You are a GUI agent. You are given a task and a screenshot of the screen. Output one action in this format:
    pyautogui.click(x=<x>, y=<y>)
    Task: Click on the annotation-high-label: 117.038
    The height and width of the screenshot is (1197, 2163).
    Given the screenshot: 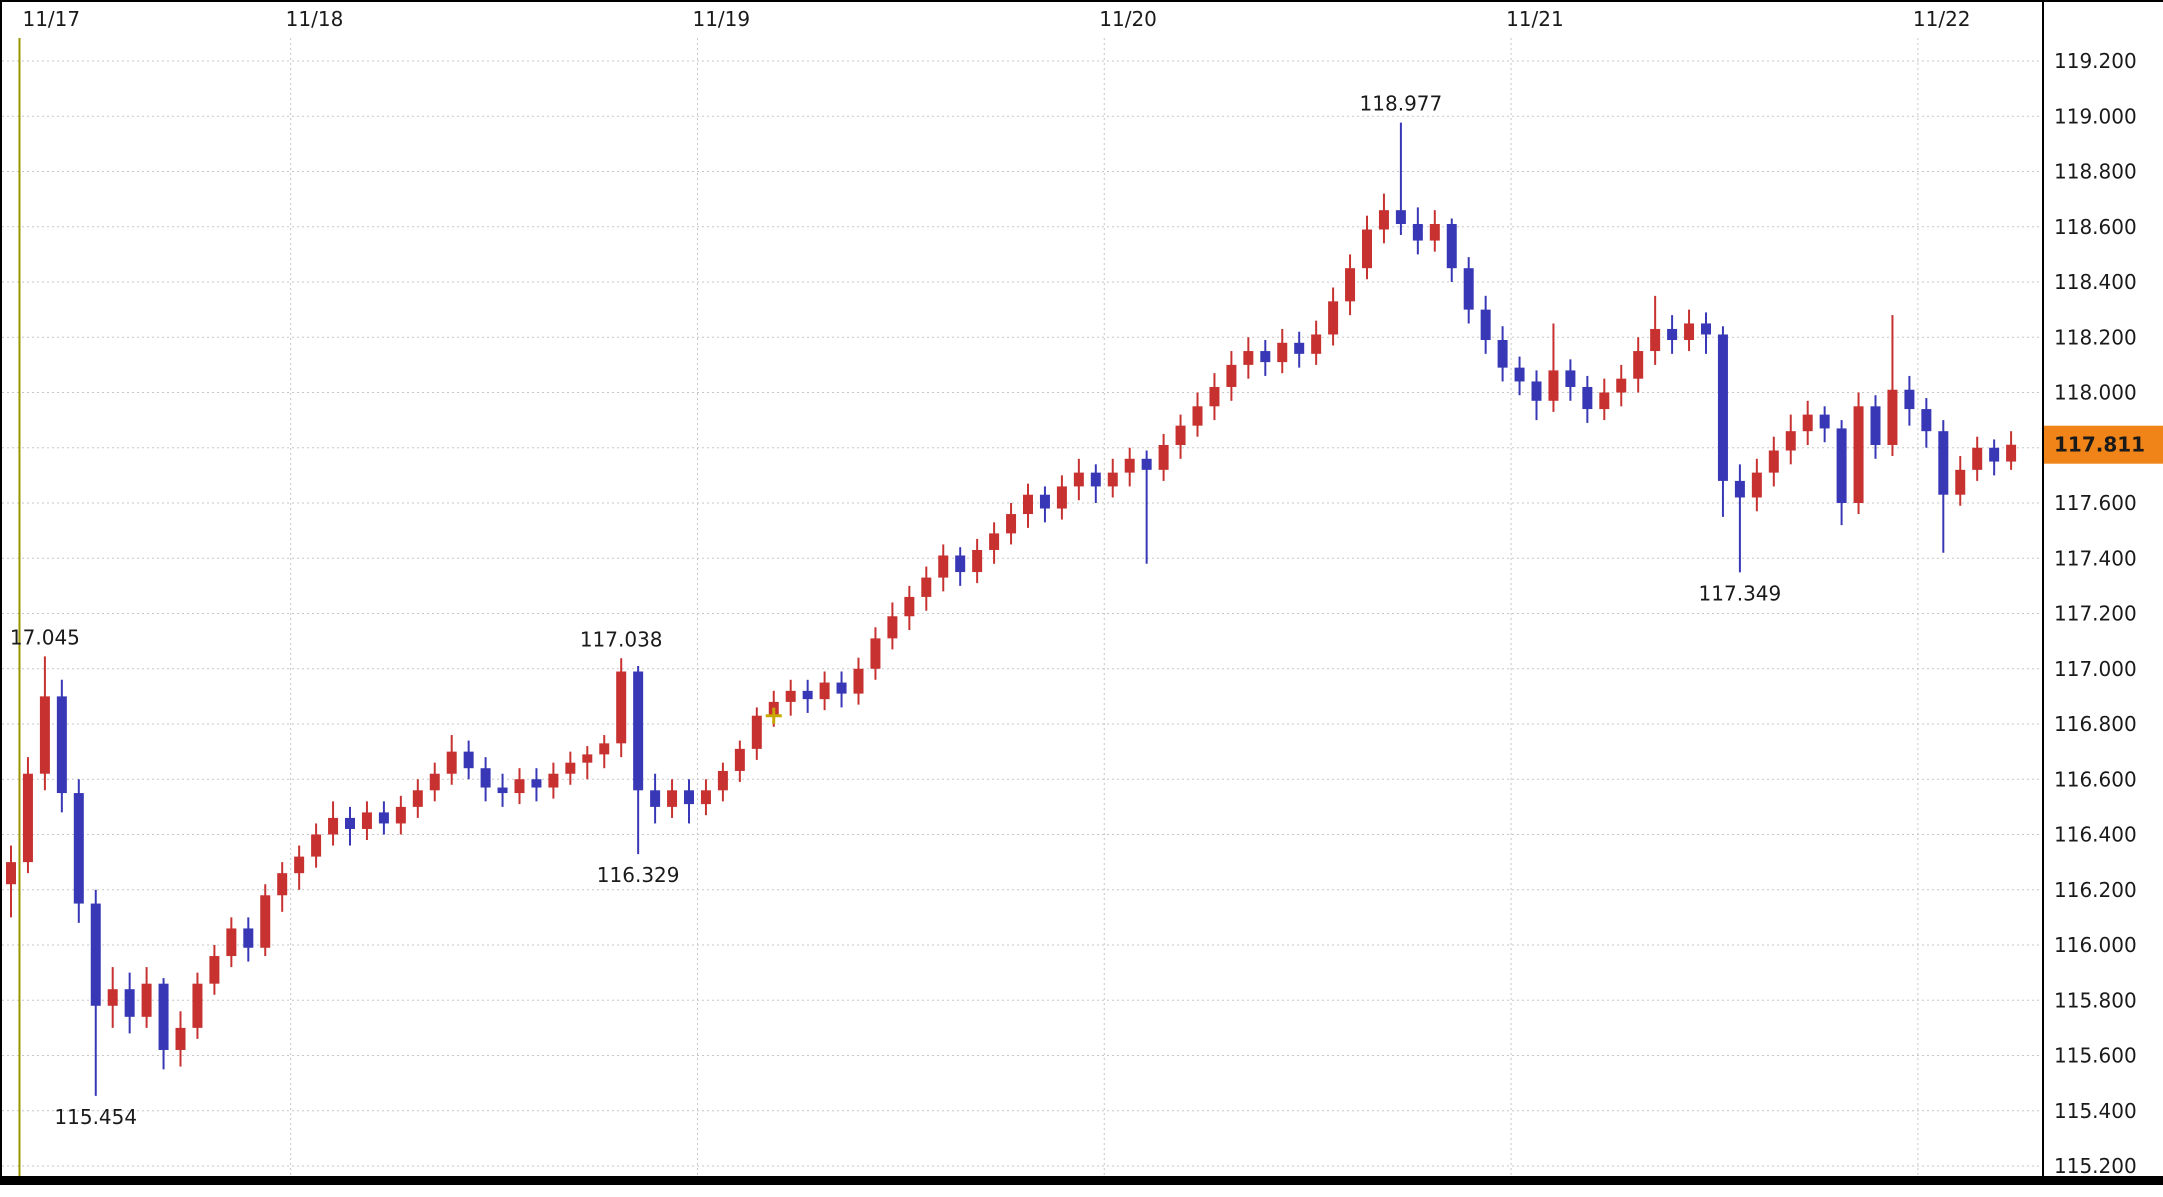 What is the action you would take?
    pyautogui.click(x=621, y=639)
    